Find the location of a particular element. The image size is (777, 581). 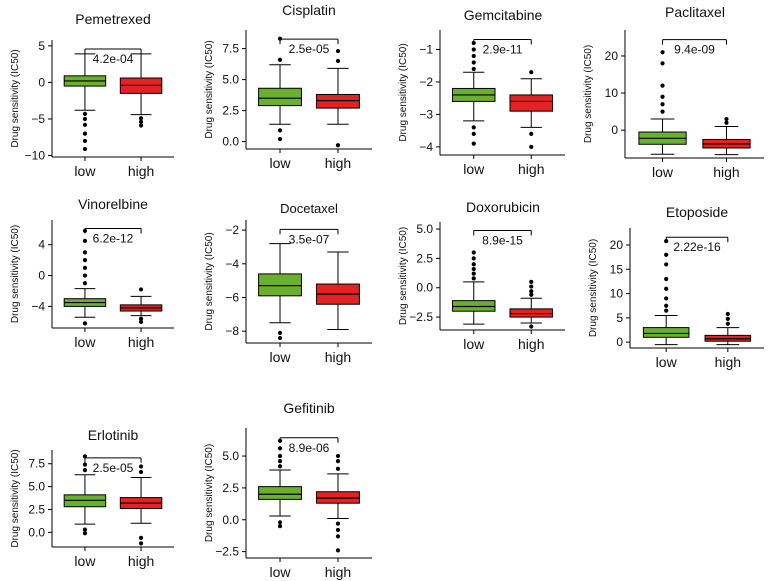

chart-title: Erlotinib is located at coordinates (113, 435).